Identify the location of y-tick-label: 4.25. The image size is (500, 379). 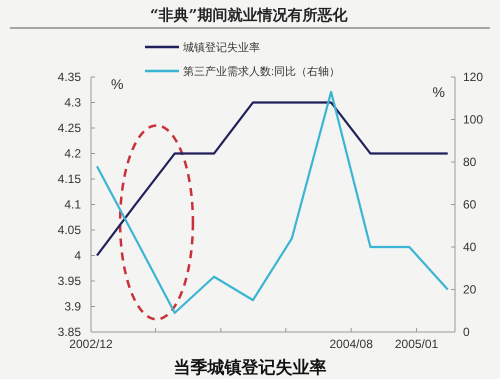
(70, 128).